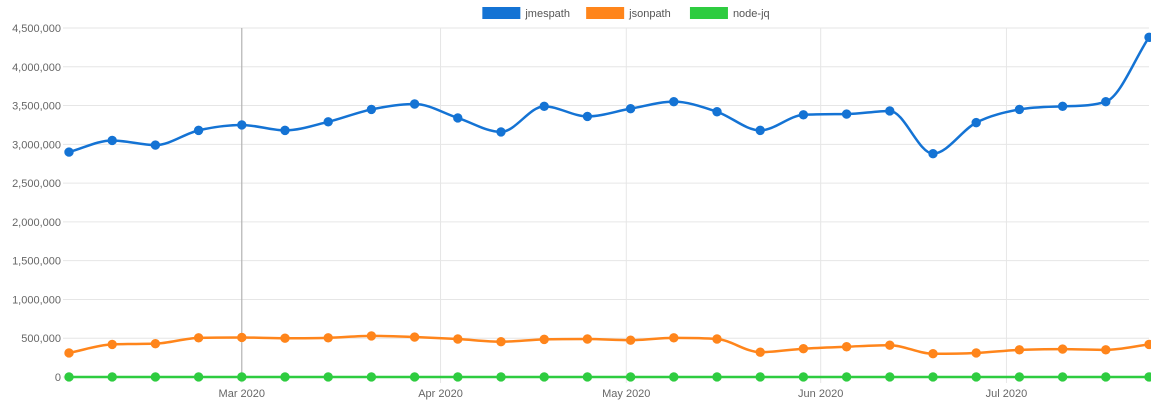 The height and width of the screenshot is (404, 1151). What do you see at coordinates (751, 14) in the screenshot?
I see `legend-label: node-jq` at bounding box center [751, 14].